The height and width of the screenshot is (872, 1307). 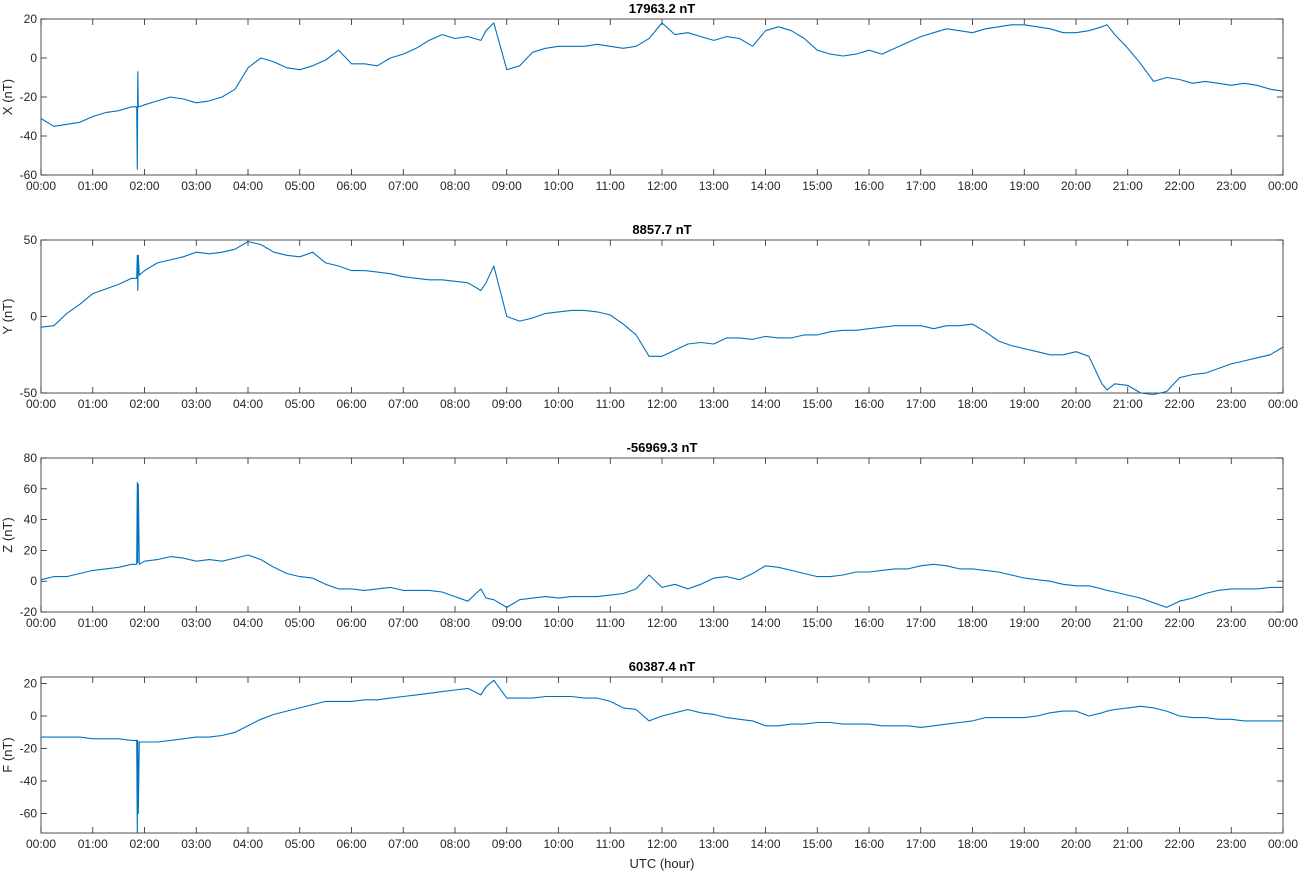 What do you see at coordinates (31, 240) in the screenshot?
I see `y-tick-label: 50` at bounding box center [31, 240].